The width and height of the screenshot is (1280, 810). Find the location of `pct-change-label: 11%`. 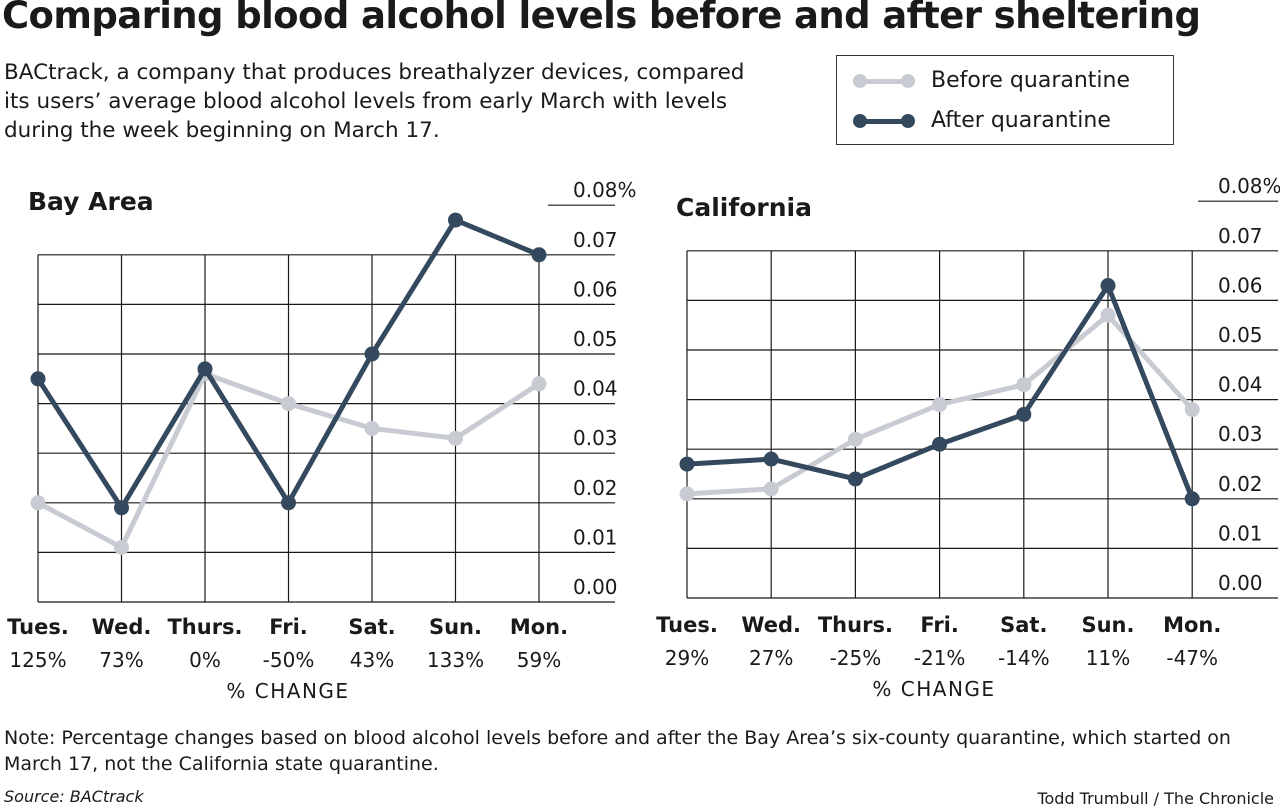

pct-change-label: 11% is located at coordinates (1108, 658).